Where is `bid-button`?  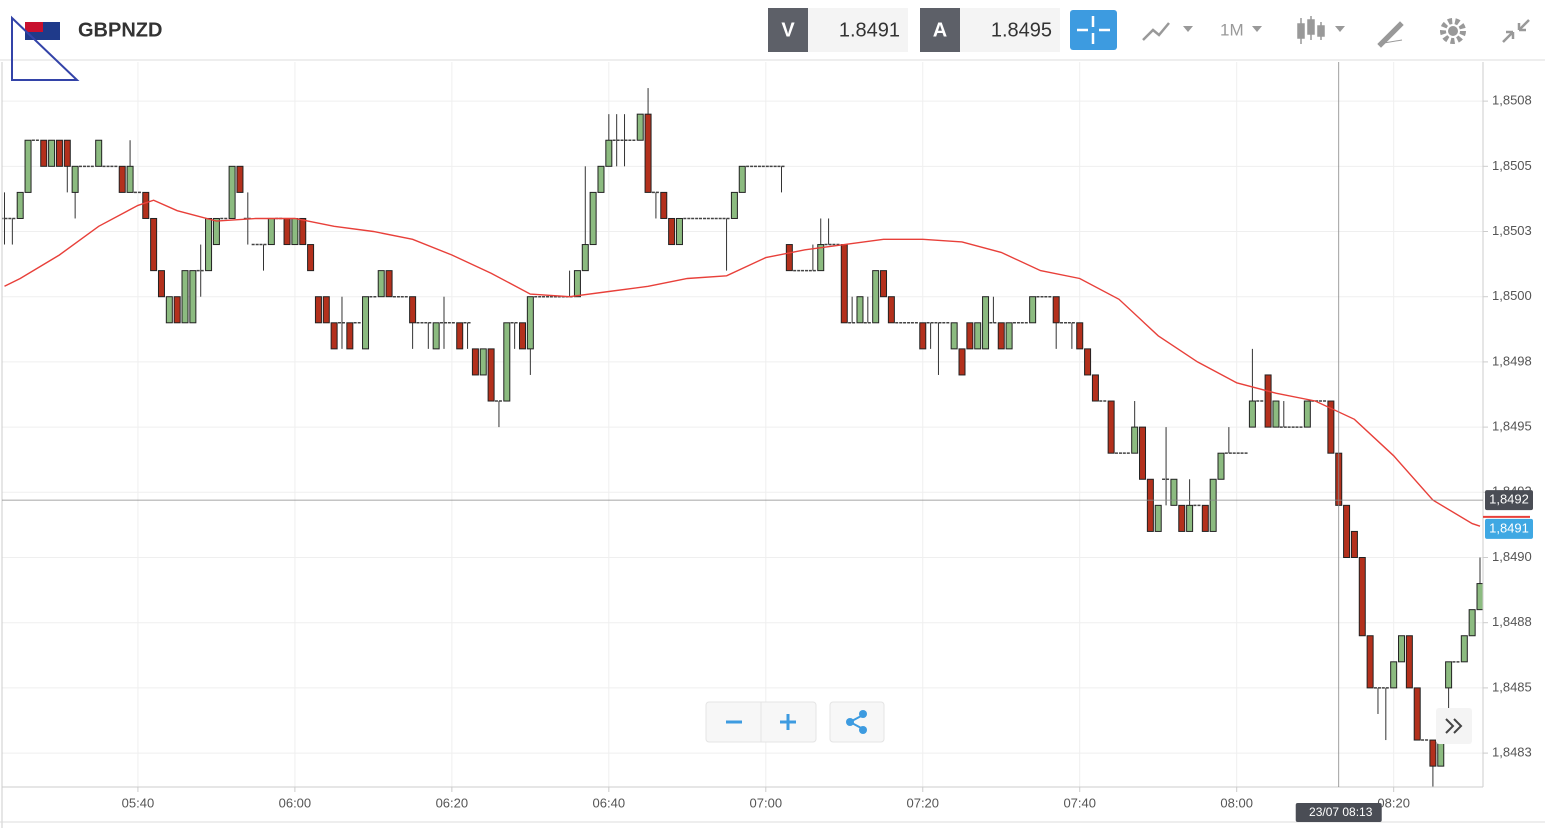
bid-button is located at coordinates (788, 30).